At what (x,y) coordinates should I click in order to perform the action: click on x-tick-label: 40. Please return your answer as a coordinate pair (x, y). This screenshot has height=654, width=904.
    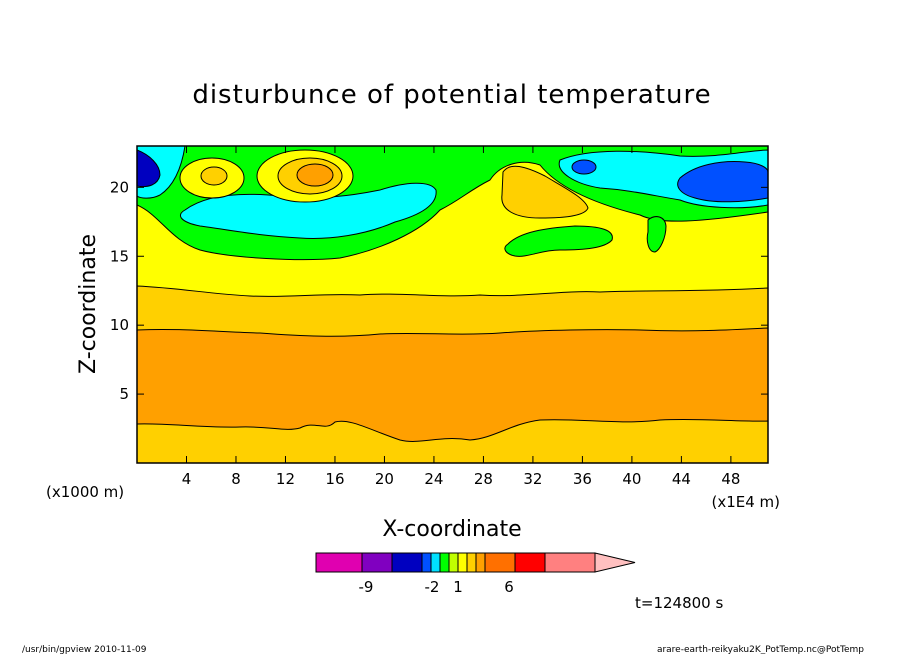
    Looking at the image, I should click on (631, 479).